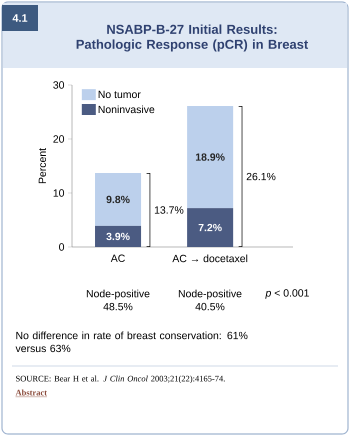  I want to click on data-label: 18.9%, so click(210, 157).